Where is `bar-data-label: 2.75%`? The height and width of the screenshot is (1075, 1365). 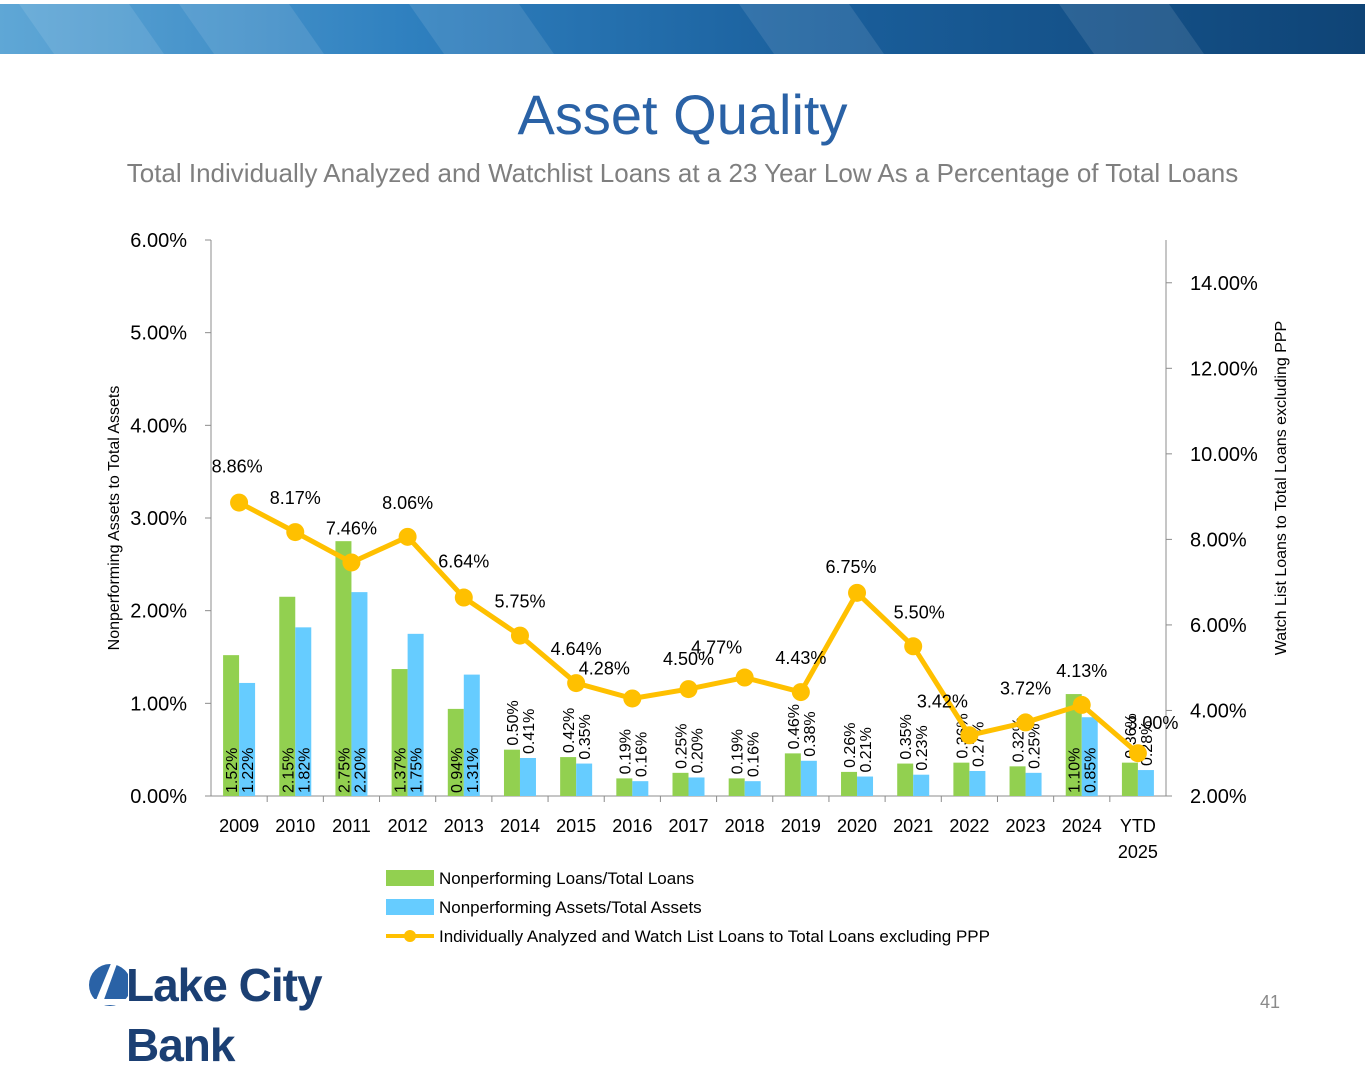 bar-data-label: 2.75% is located at coordinates (344, 770).